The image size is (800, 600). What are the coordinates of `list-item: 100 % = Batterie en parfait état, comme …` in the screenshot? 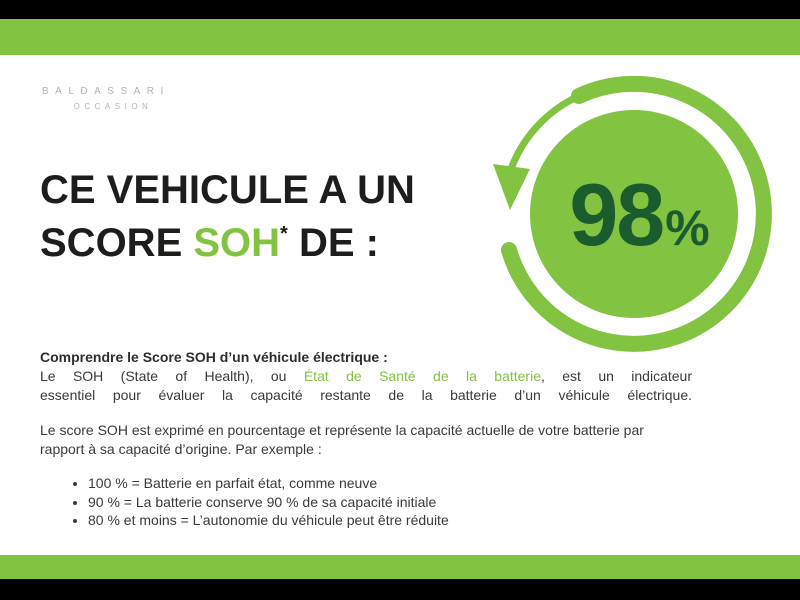 It's located at (390, 483).